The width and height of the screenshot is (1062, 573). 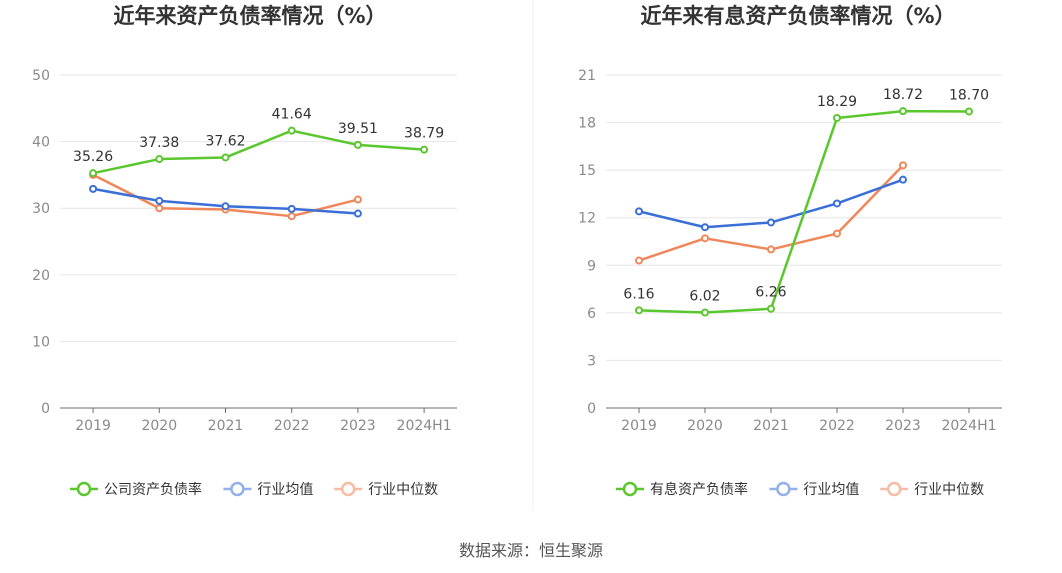 What do you see at coordinates (93, 157) in the screenshot?
I see `data-label: 35.26` at bounding box center [93, 157].